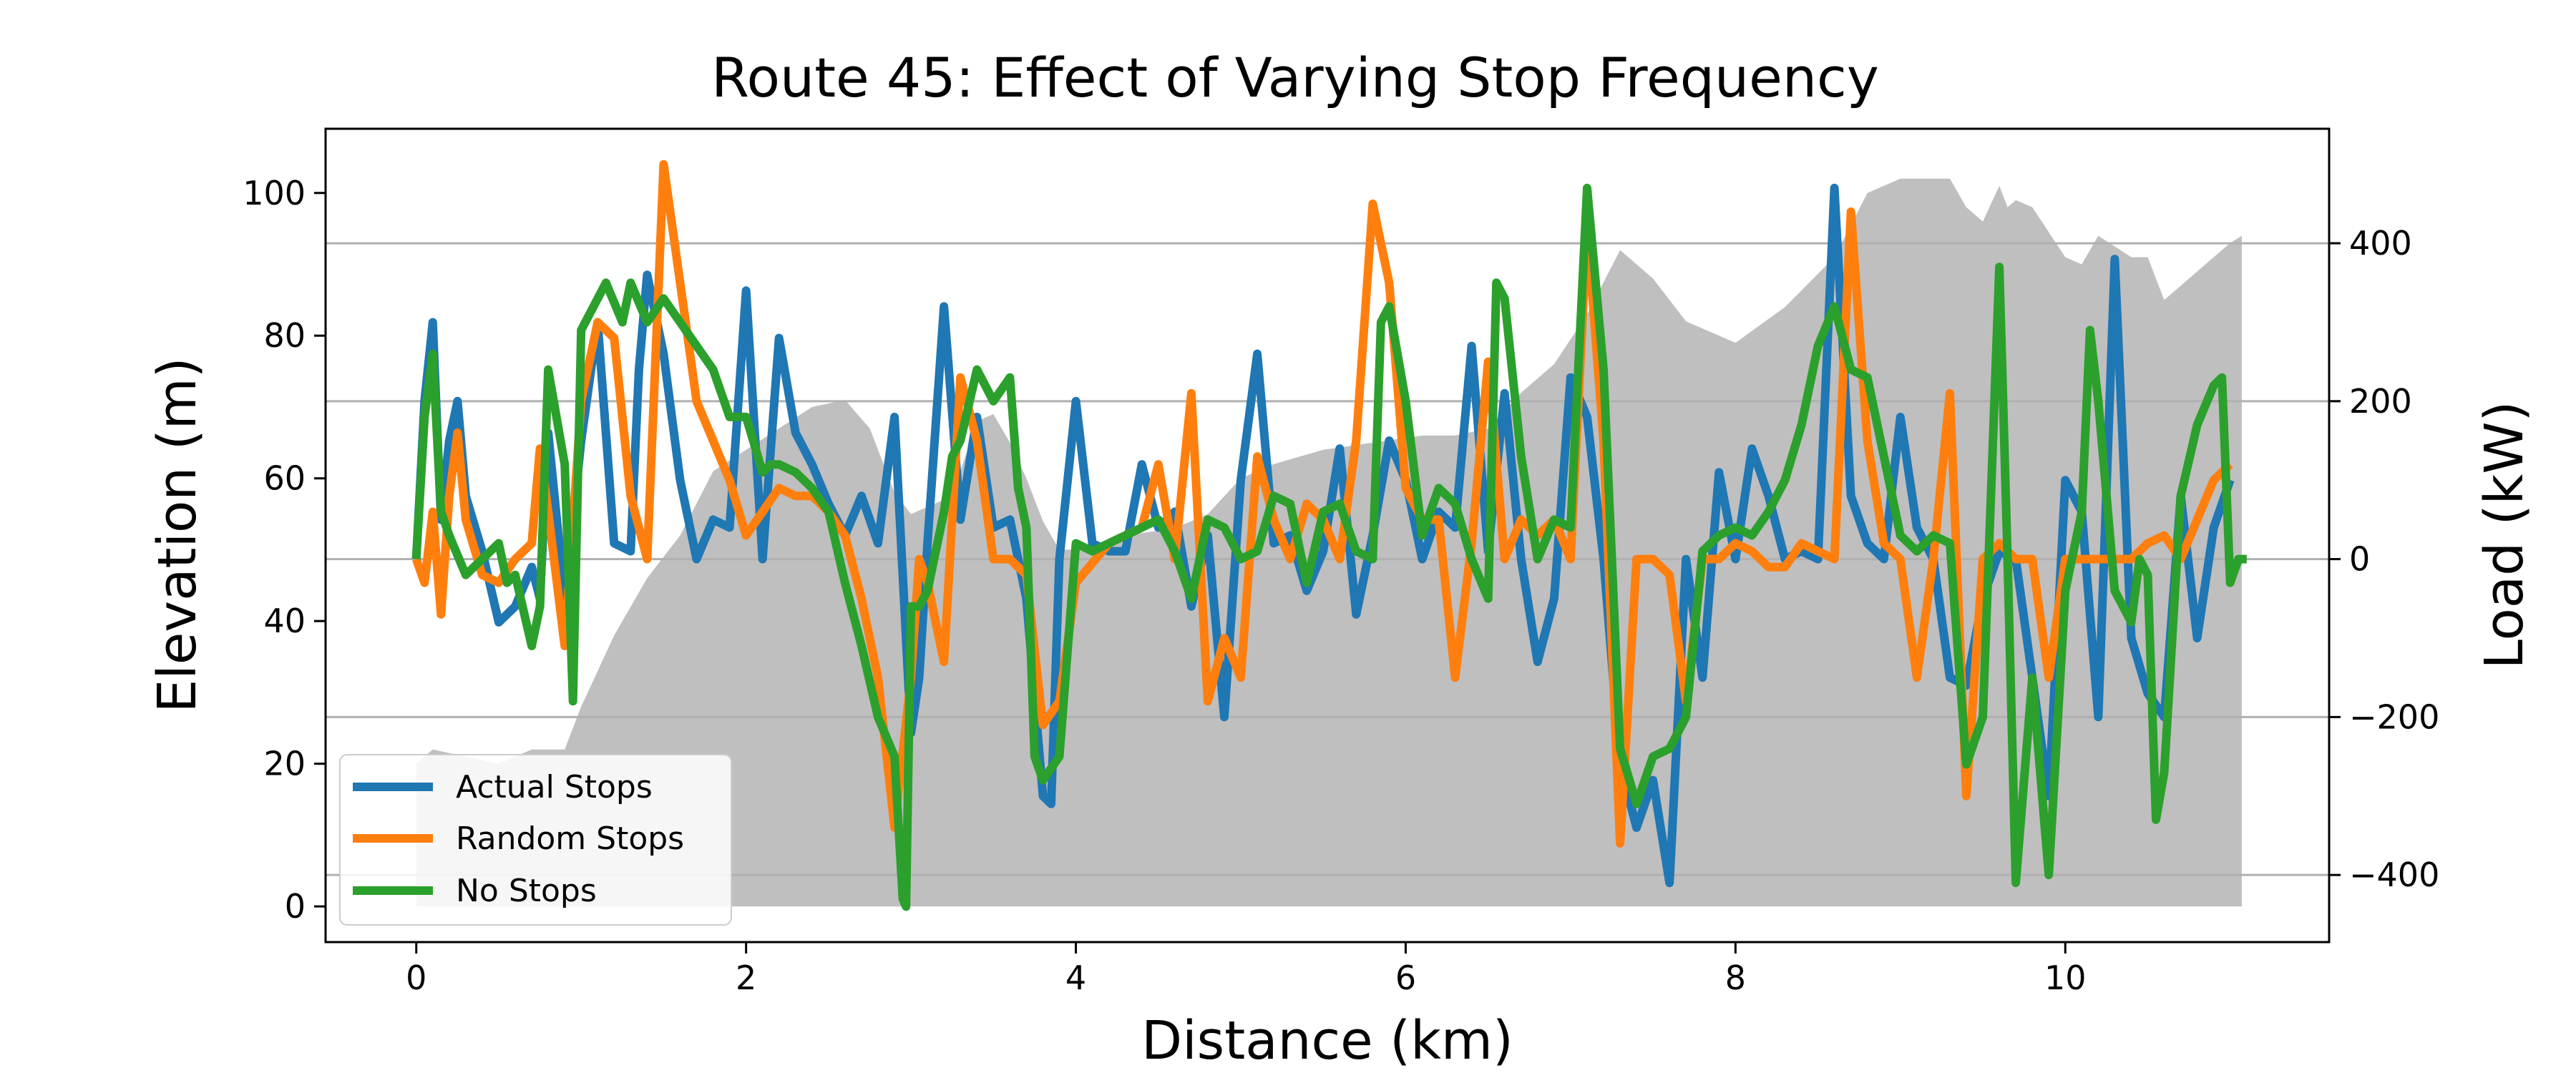 This screenshot has width=2576, height=1073. What do you see at coordinates (1735, 978) in the screenshot?
I see `x-tick-label: 8` at bounding box center [1735, 978].